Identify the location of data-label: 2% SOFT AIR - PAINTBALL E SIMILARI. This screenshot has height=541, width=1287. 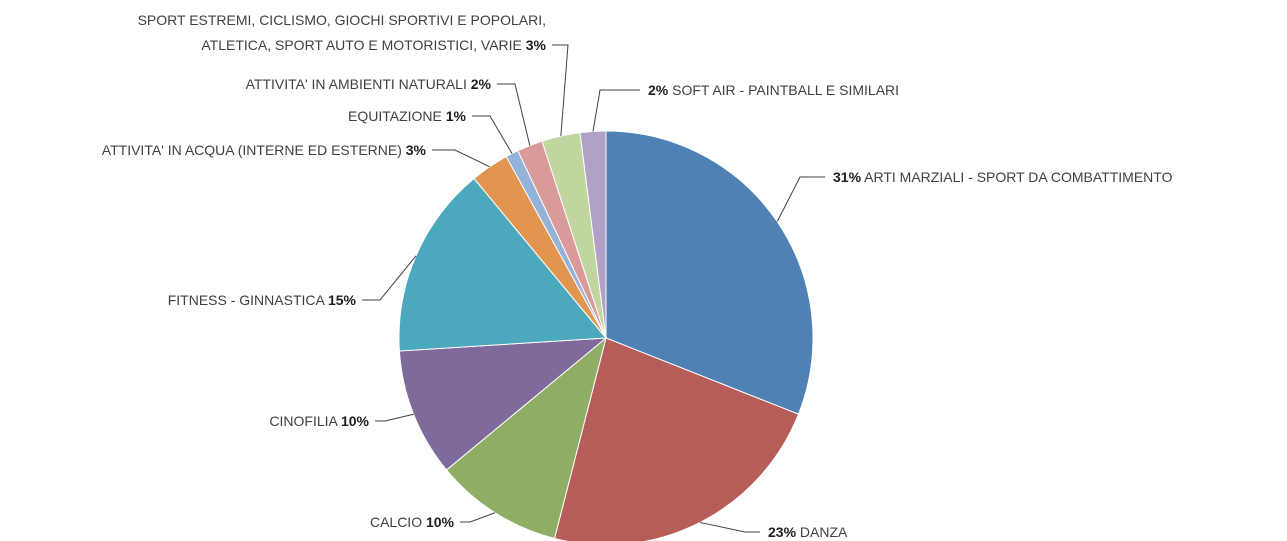
(773, 90).